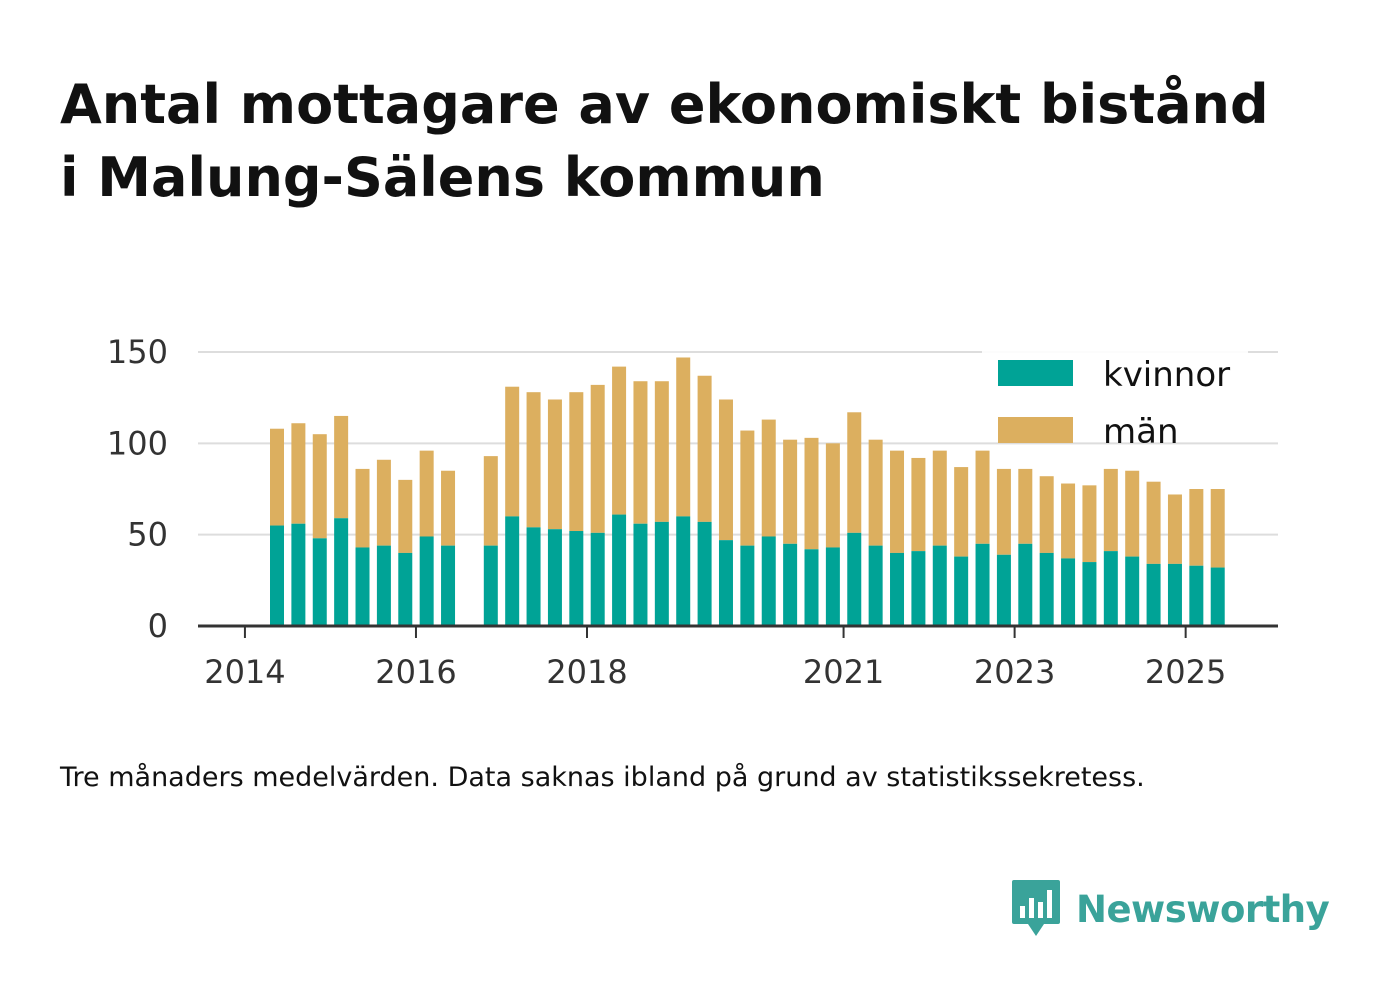 Image resolution: width=1382 pixels, height=999 pixels. What do you see at coordinates (137, 443) in the screenshot?
I see `y-tick-label: 100` at bounding box center [137, 443].